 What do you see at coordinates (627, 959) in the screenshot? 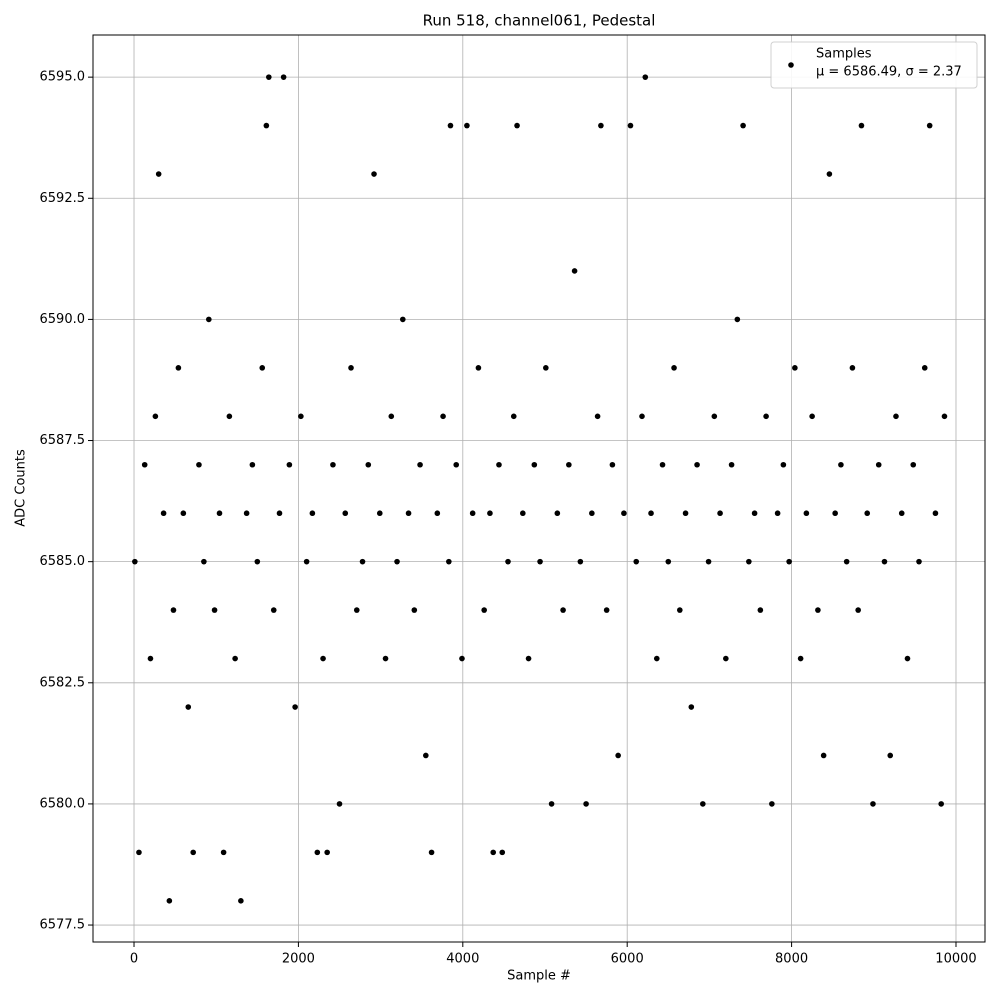
I see `x-tick-label: 6000` at bounding box center [627, 959].